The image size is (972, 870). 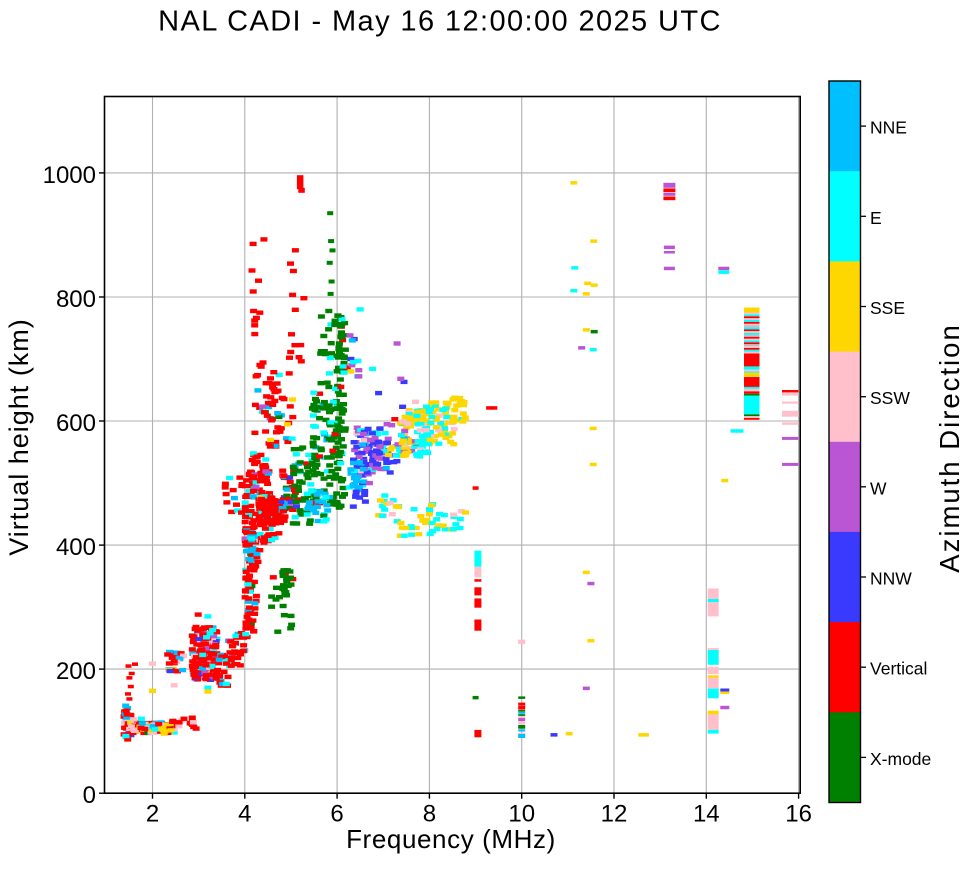 What do you see at coordinates (949, 448) in the screenshot?
I see `svg-text: Azimuth Direction` at bounding box center [949, 448].